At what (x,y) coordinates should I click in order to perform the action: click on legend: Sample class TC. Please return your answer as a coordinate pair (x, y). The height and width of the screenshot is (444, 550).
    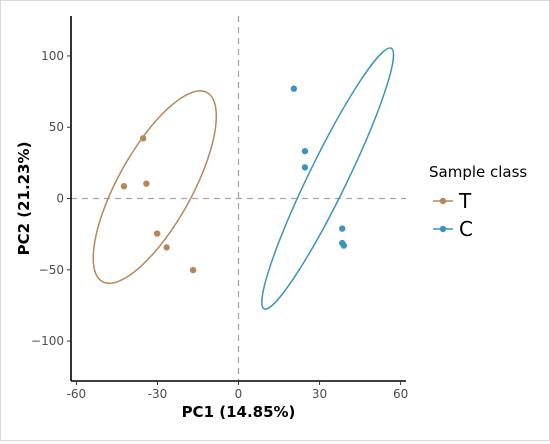
    Looking at the image, I should click on (478, 202).